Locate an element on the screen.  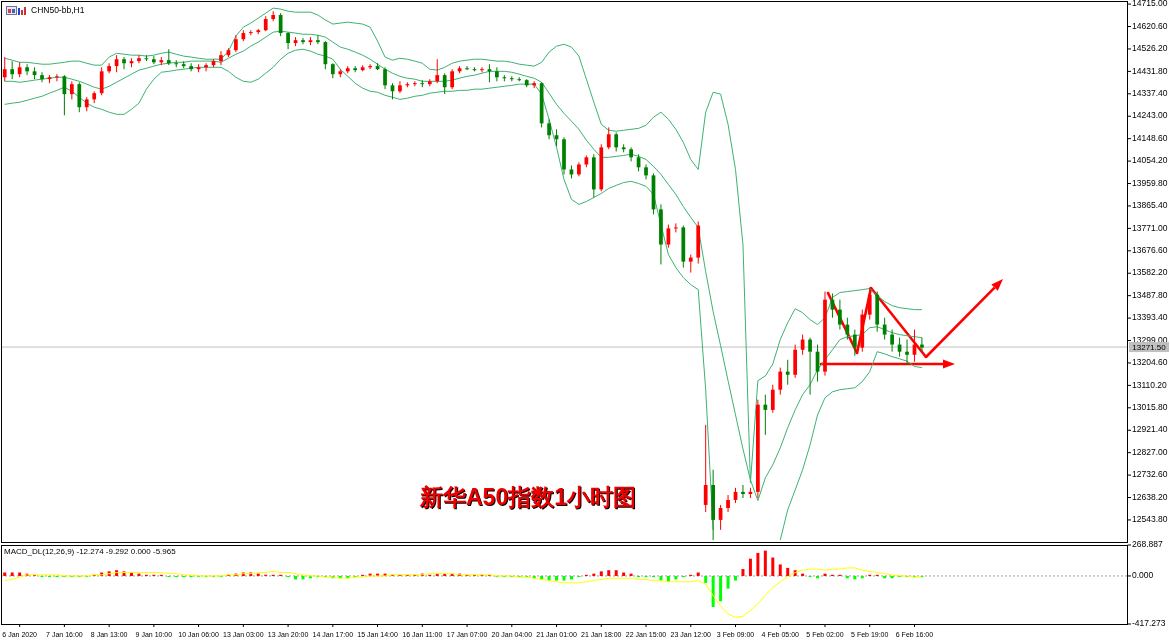
y-tick-label: 14526.20 is located at coordinates (1150, 48).